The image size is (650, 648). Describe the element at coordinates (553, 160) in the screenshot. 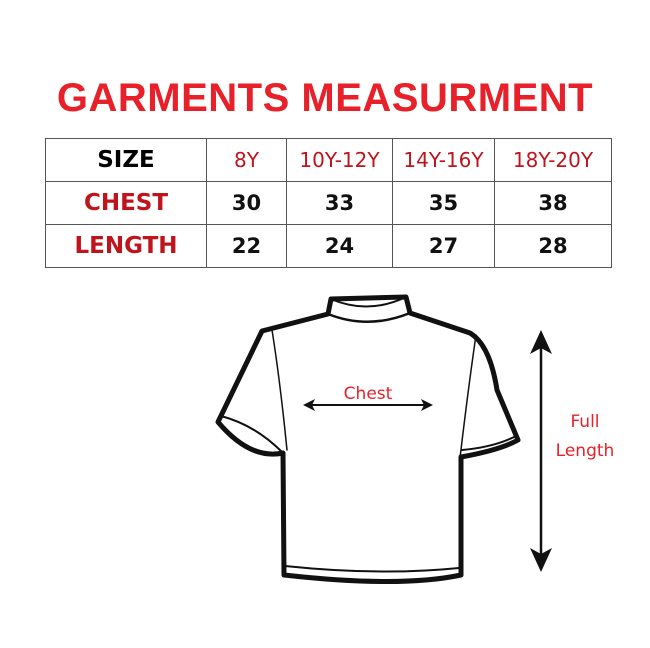

I see `size-cell: 18Y-20Y` at that location.